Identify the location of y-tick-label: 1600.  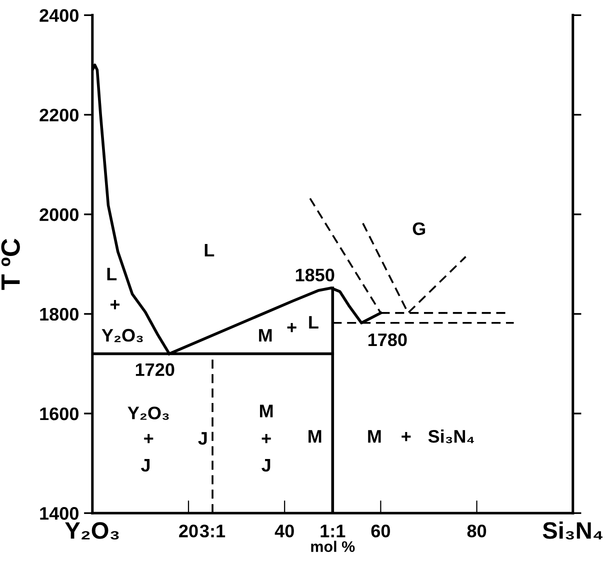
(59, 413).